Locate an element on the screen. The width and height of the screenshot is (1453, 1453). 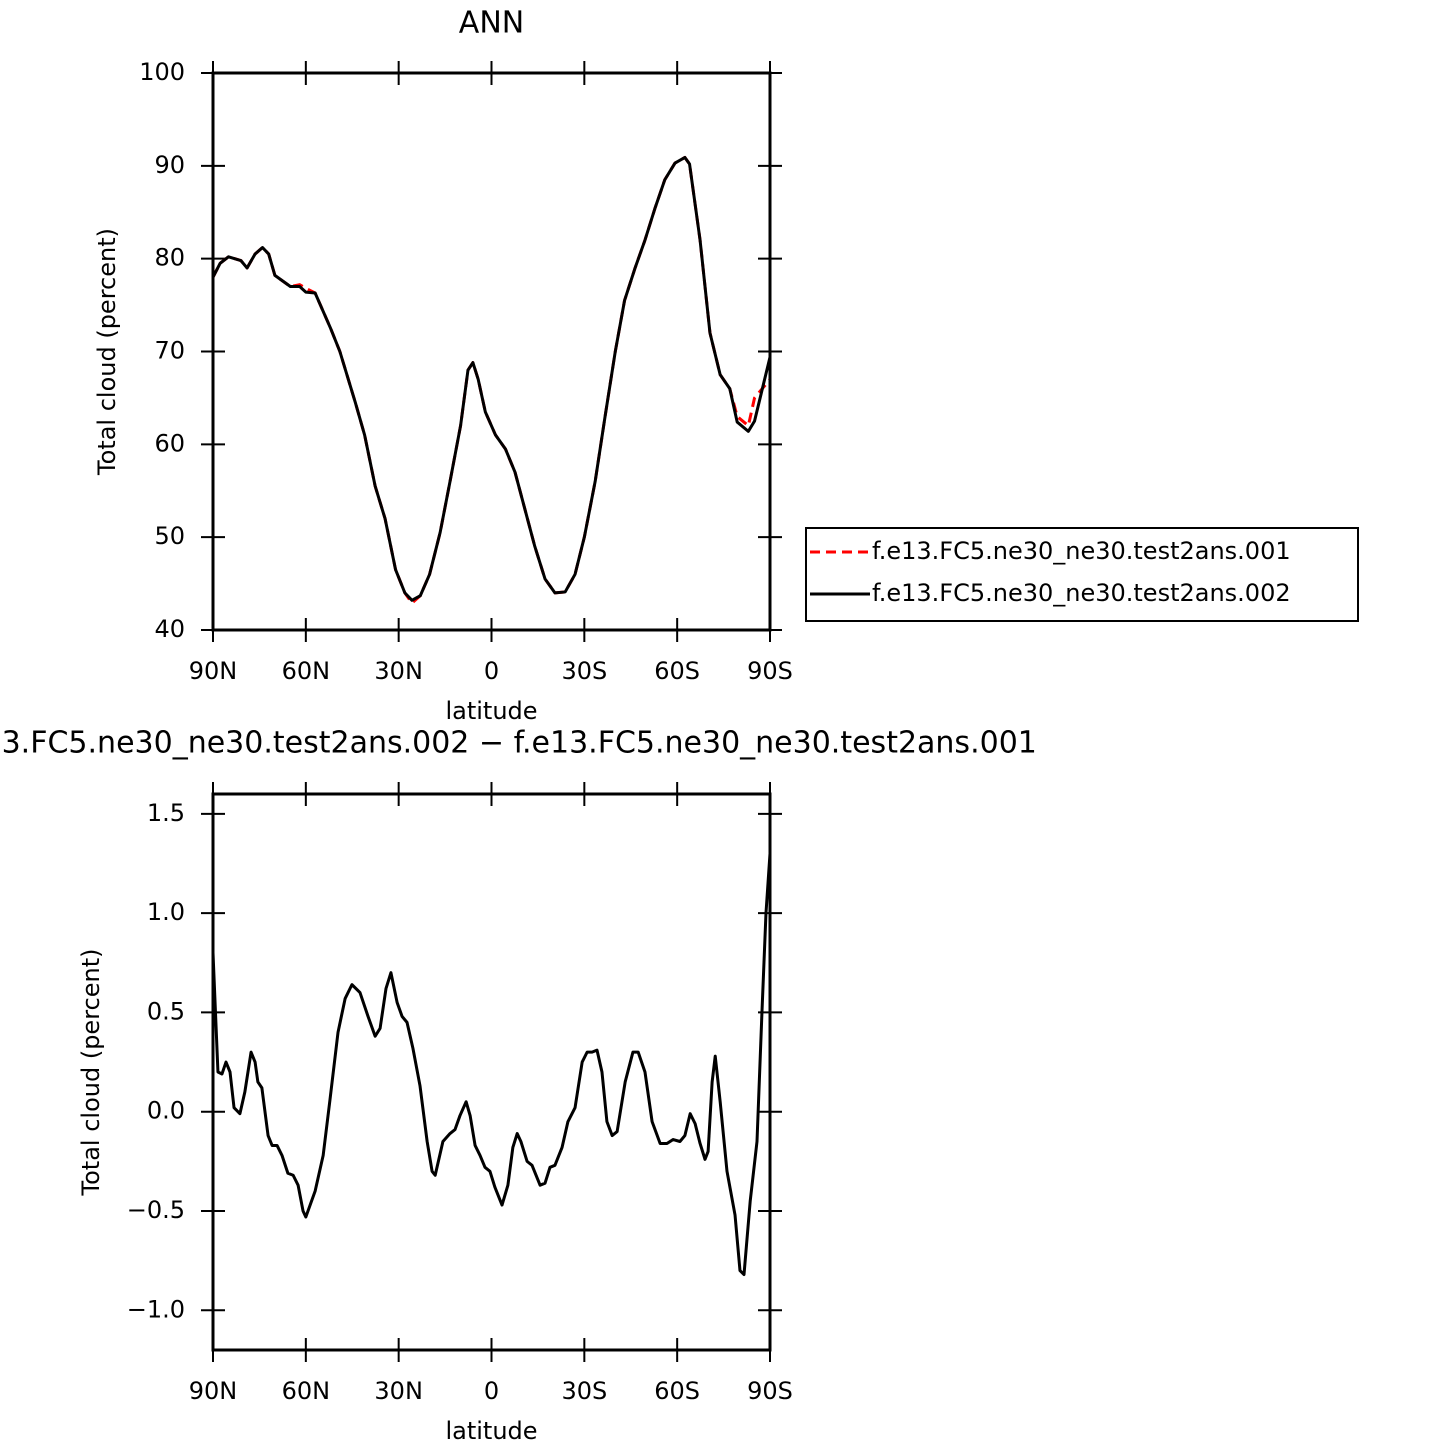
y-tick-label: 100 is located at coordinates (162, 72).